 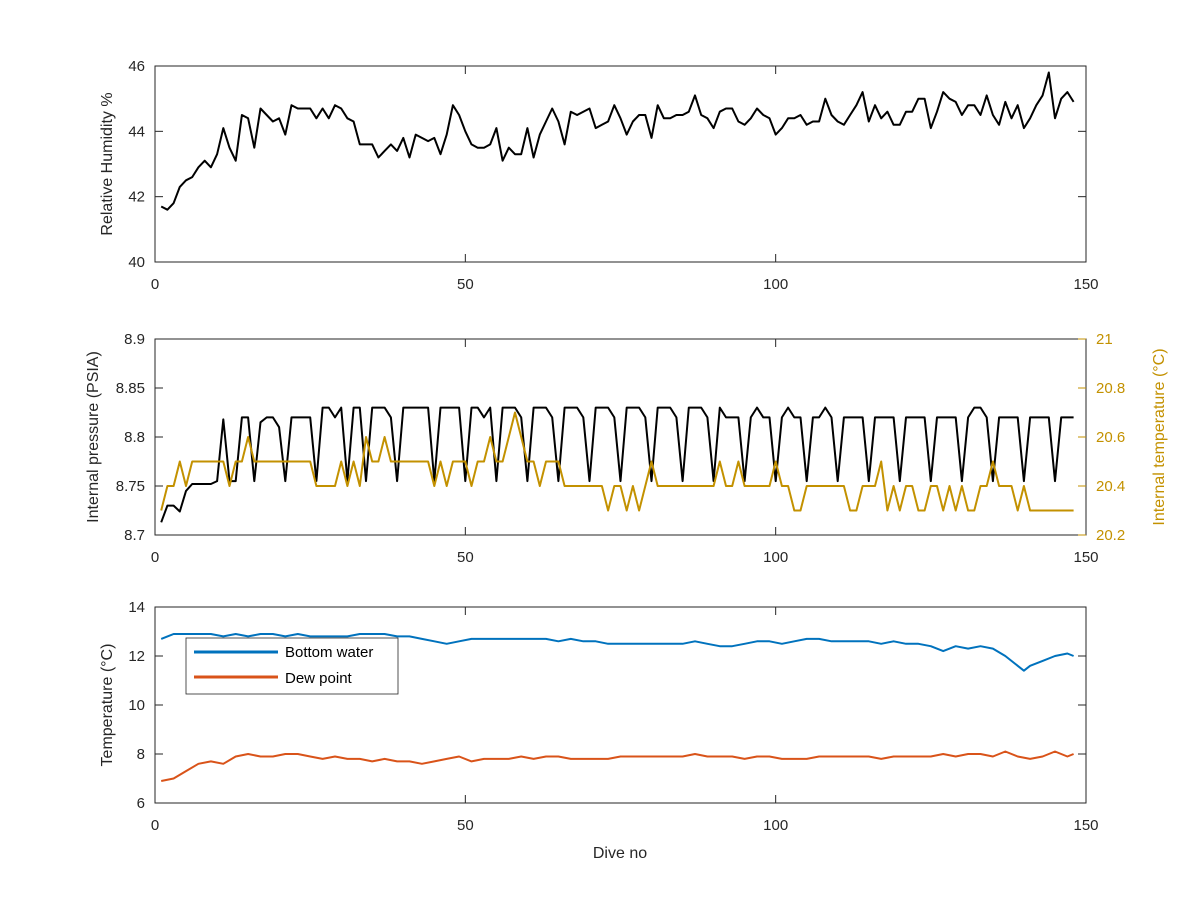 What do you see at coordinates (1110, 535) in the screenshot?
I see `y-tick-label-right: 20.2` at bounding box center [1110, 535].